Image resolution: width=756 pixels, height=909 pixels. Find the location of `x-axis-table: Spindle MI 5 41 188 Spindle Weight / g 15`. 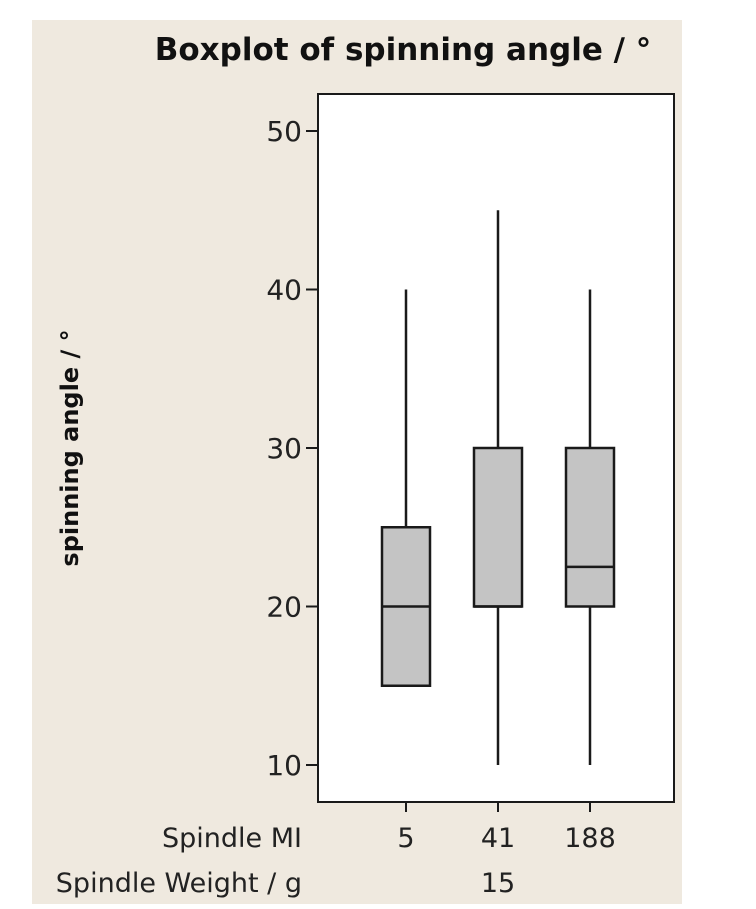

x-axis-table: Spindle MI 5 41 188 Spindle Weight / g 15 is located at coordinates (336, 861).